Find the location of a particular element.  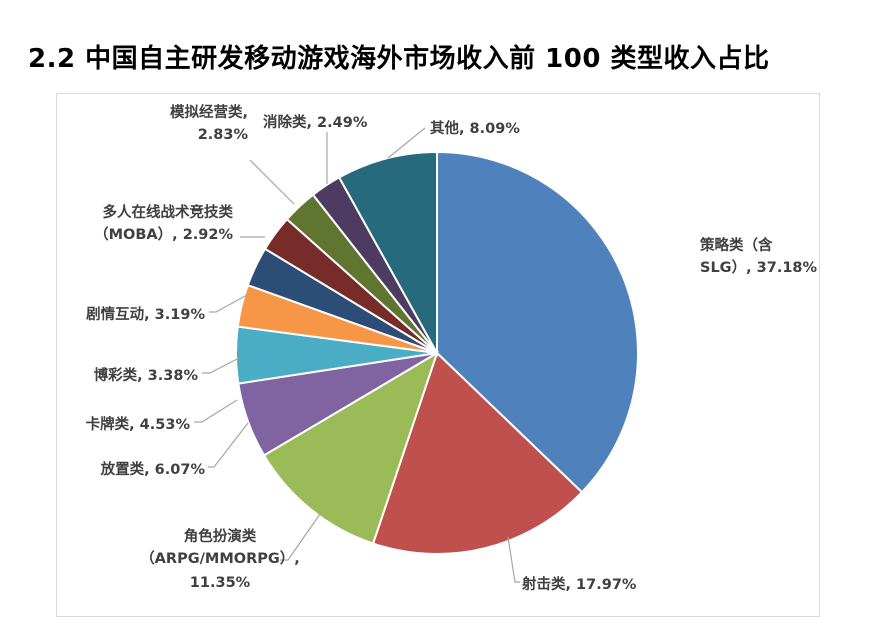

page-title: 2.2 中国自主研发移动游戏海外市场收入前 100 类型收入占比 is located at coordinates (399, 59).